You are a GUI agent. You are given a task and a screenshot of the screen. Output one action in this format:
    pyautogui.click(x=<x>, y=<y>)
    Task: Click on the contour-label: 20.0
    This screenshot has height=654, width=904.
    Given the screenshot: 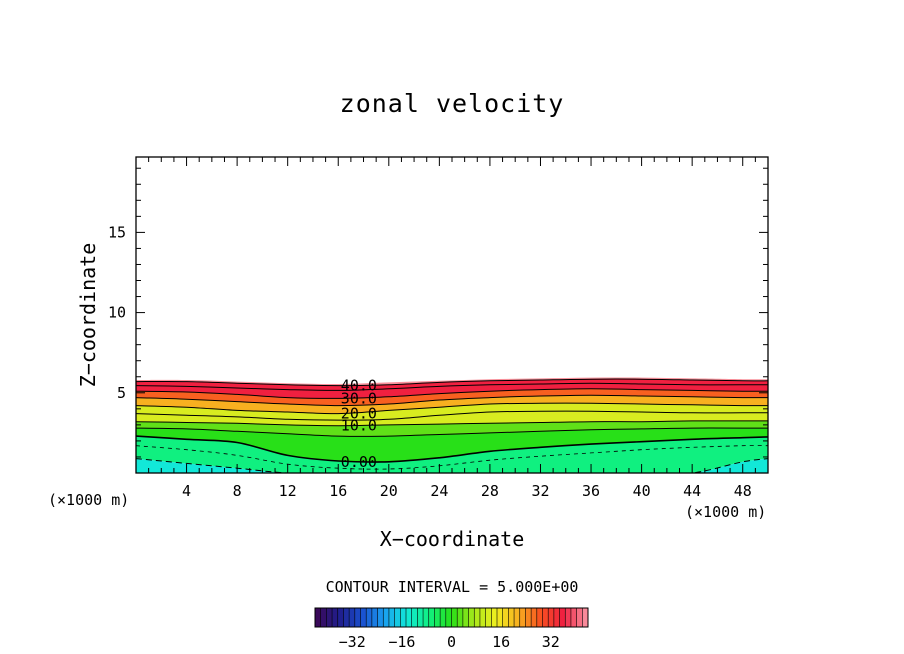 What is the action you would take?
    pyautogui.click(x=359, y=414)
    